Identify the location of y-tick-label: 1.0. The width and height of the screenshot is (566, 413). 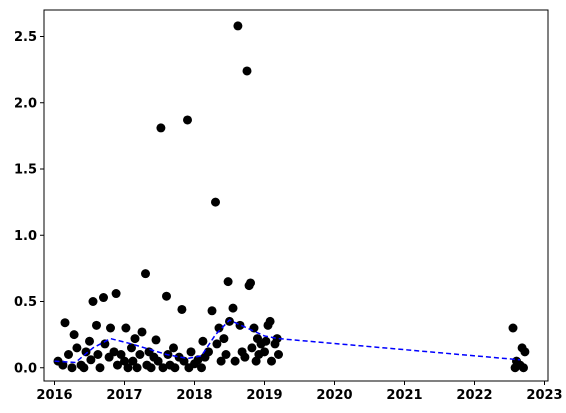
(25, 236).